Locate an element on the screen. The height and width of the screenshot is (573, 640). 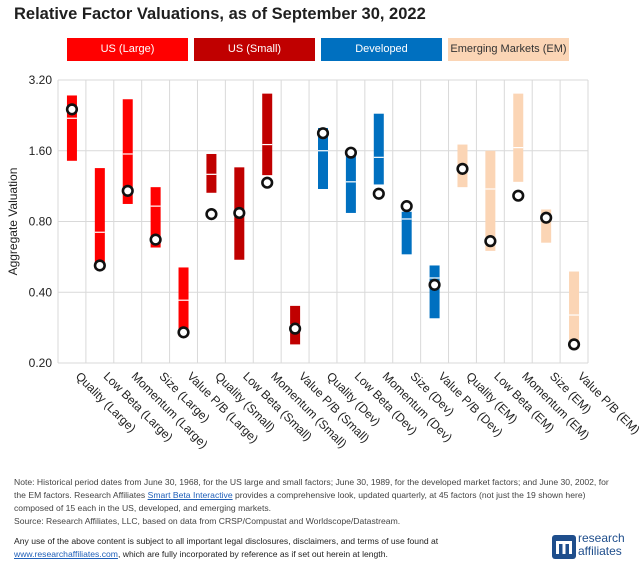
y-tick-label: 0.20 is located at coordinates (41, 363).